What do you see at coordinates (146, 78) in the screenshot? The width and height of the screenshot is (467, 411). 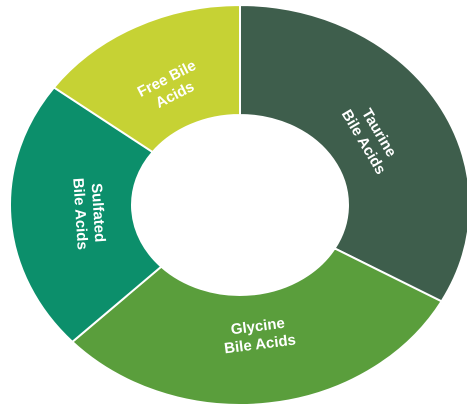 I see `slice-free-bile-acids` at bounding box center [146, 78].